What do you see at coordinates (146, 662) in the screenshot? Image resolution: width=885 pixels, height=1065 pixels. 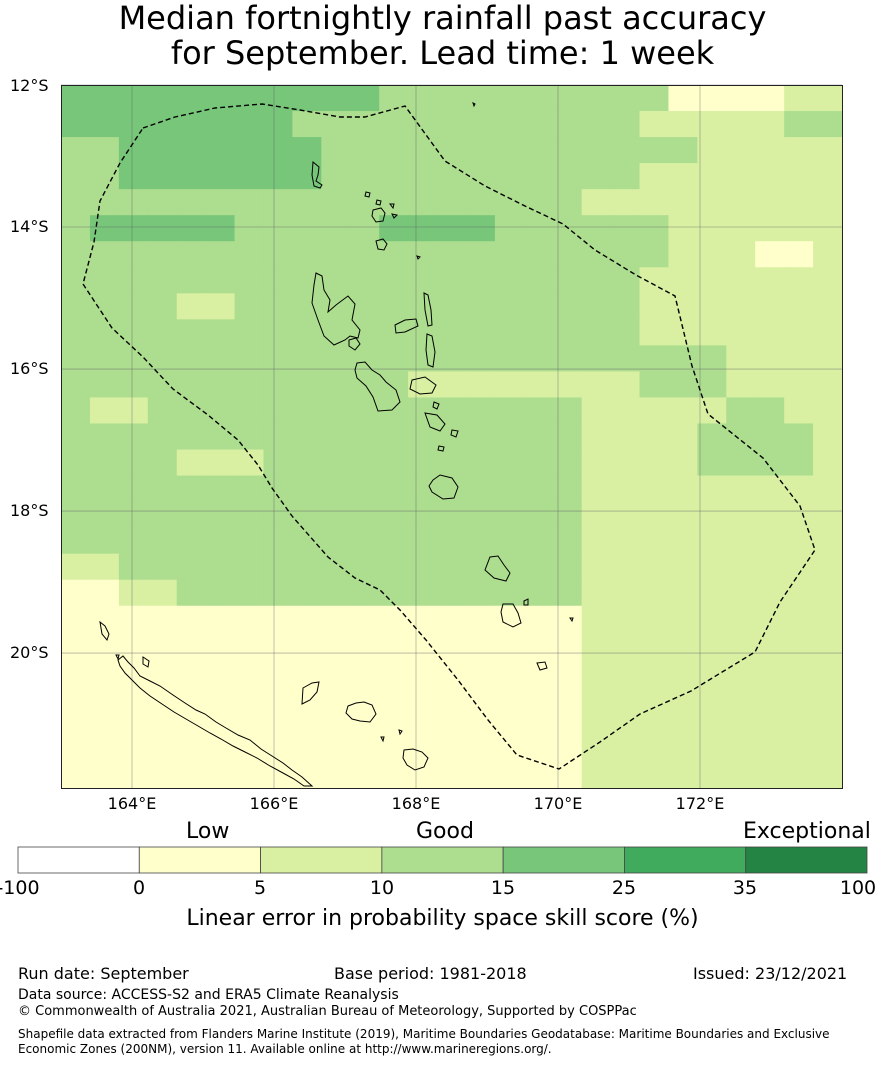 I see `hunter-matthew-islets` at bounding box center [146, 662].